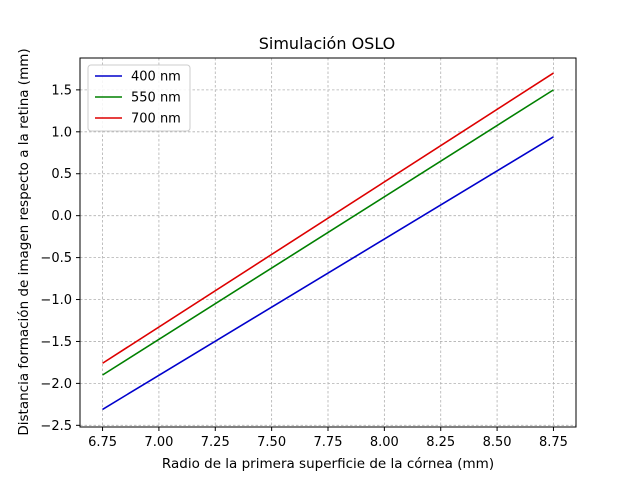  I want to click on legend-label: 400 nm, so click(156, 77).